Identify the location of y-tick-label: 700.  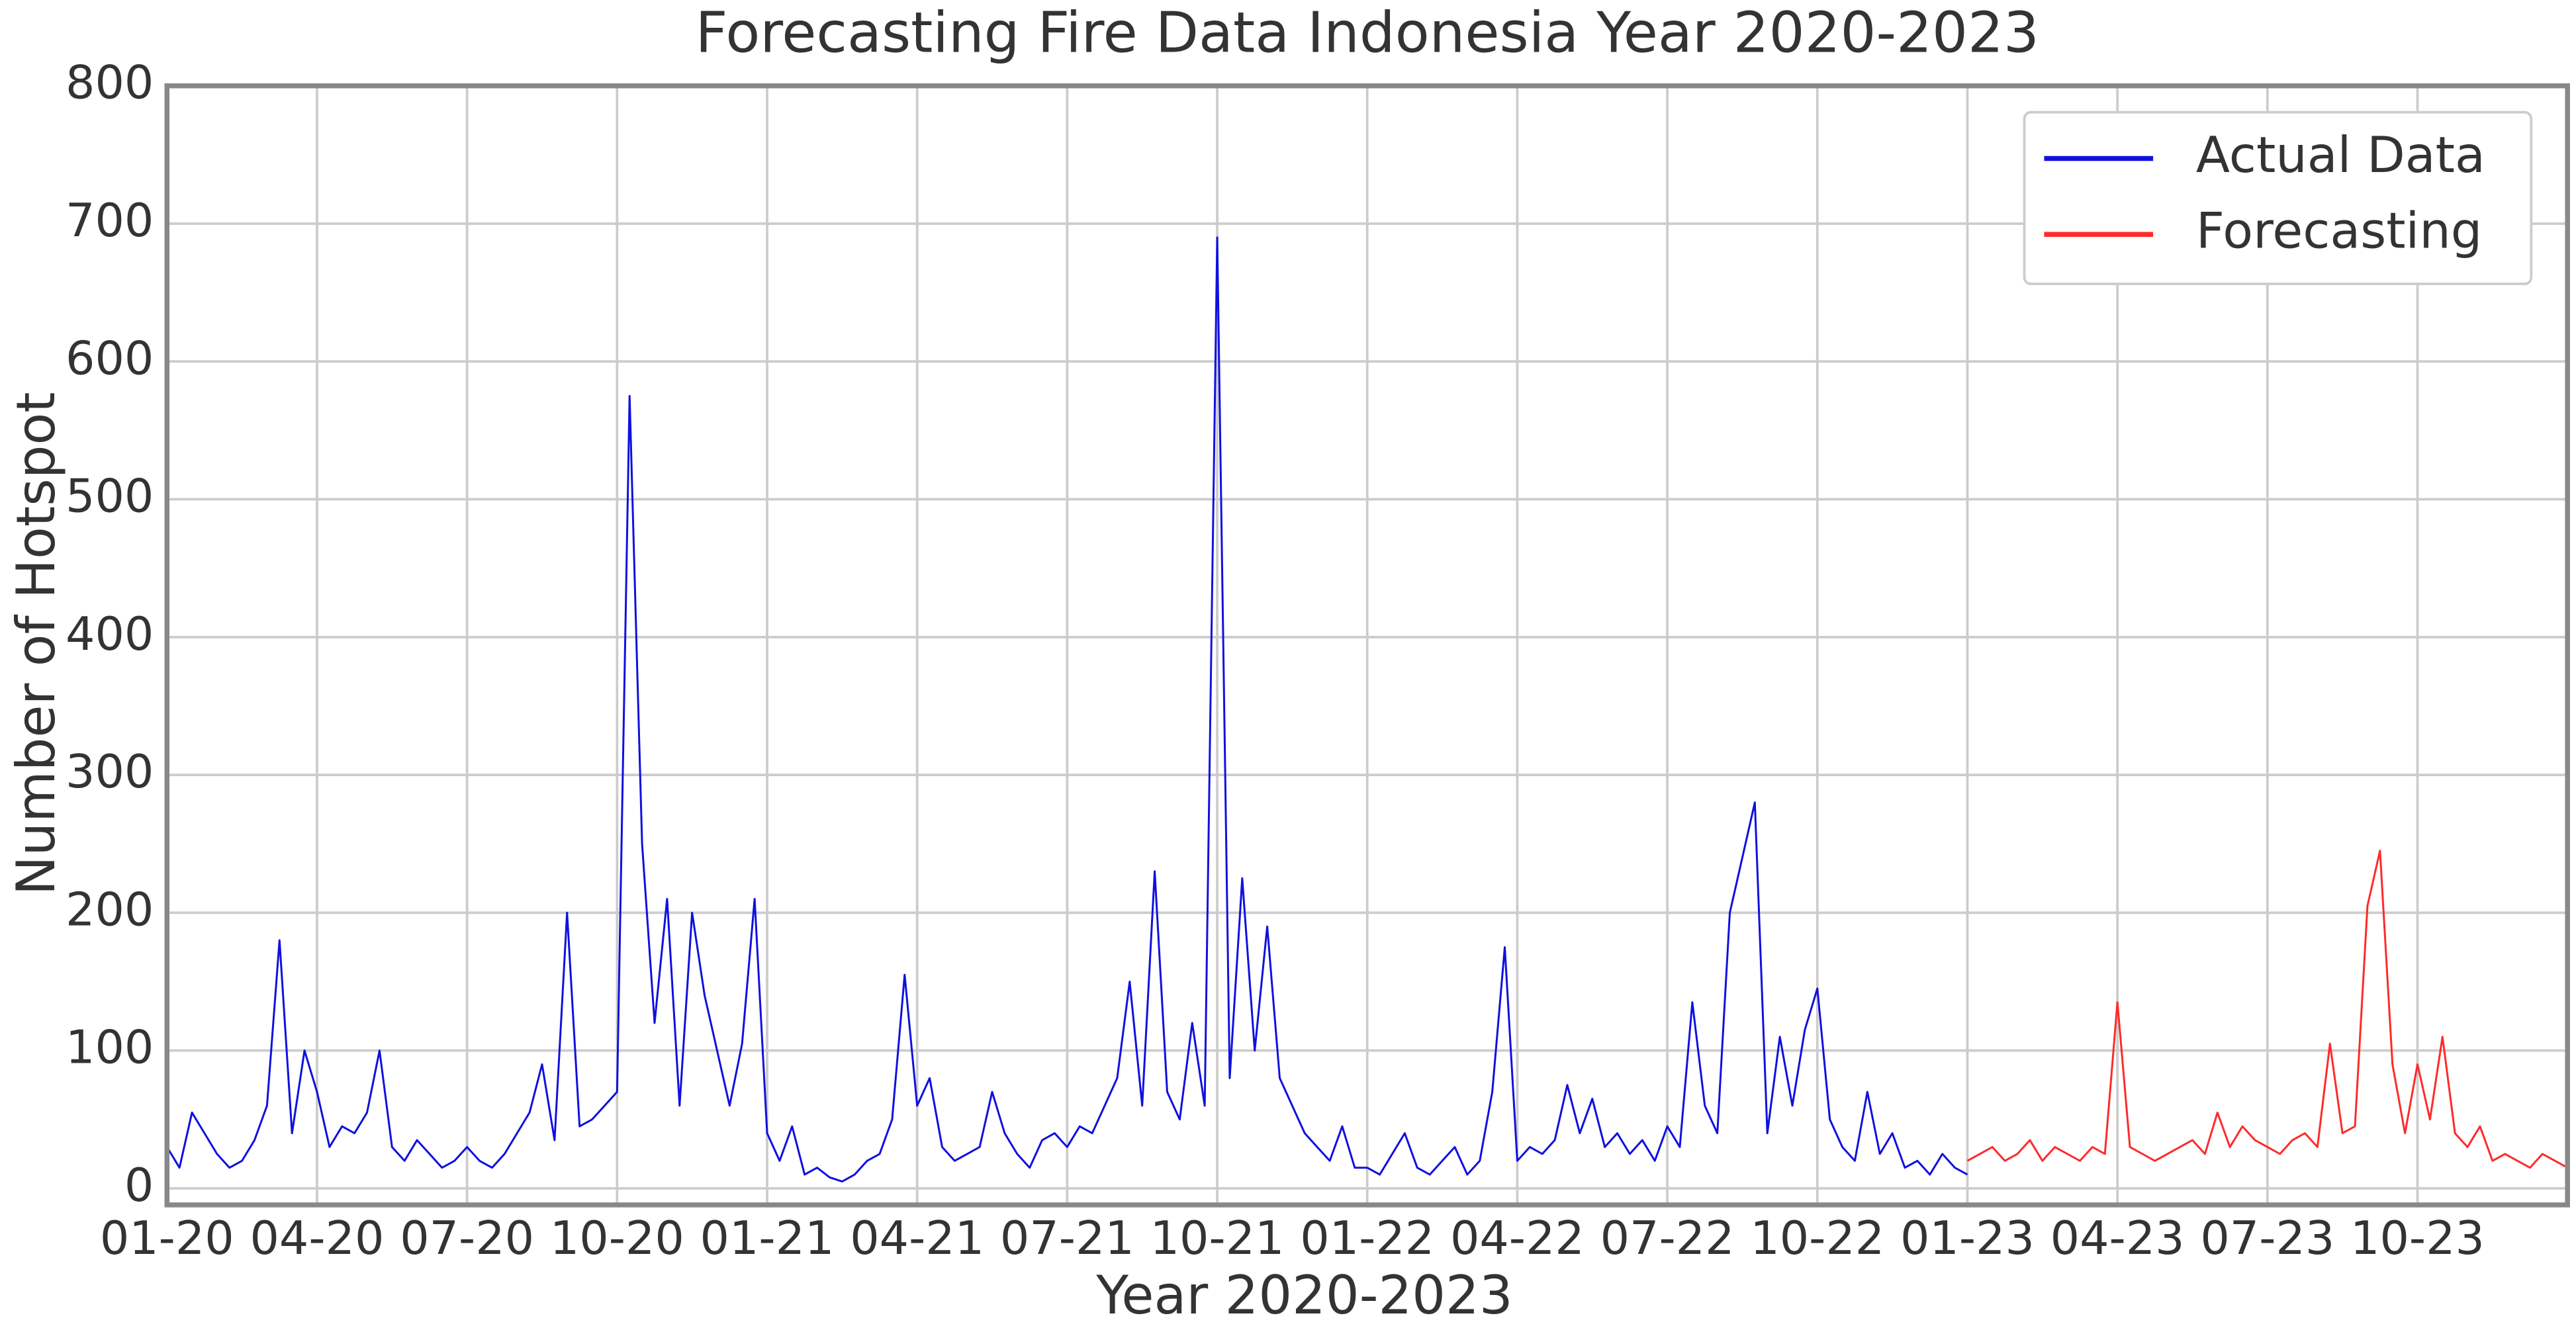
(110, 220).